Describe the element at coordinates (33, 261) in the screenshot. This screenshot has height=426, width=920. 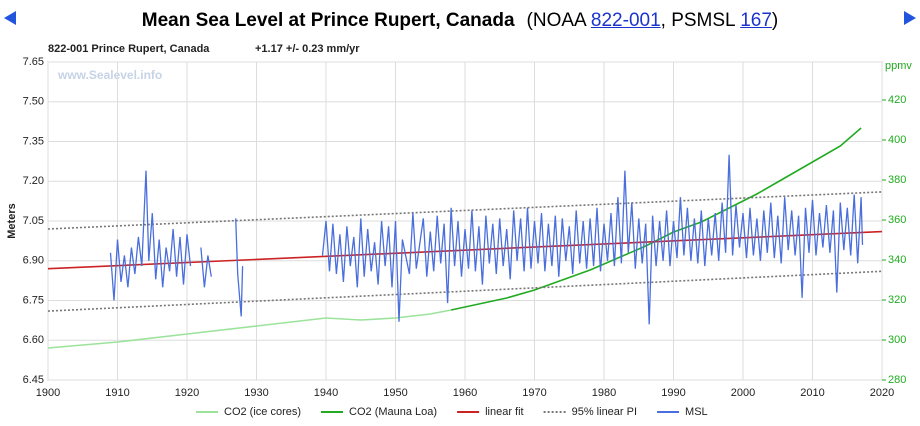
I see `y-tick-label: 6.90` at that location.